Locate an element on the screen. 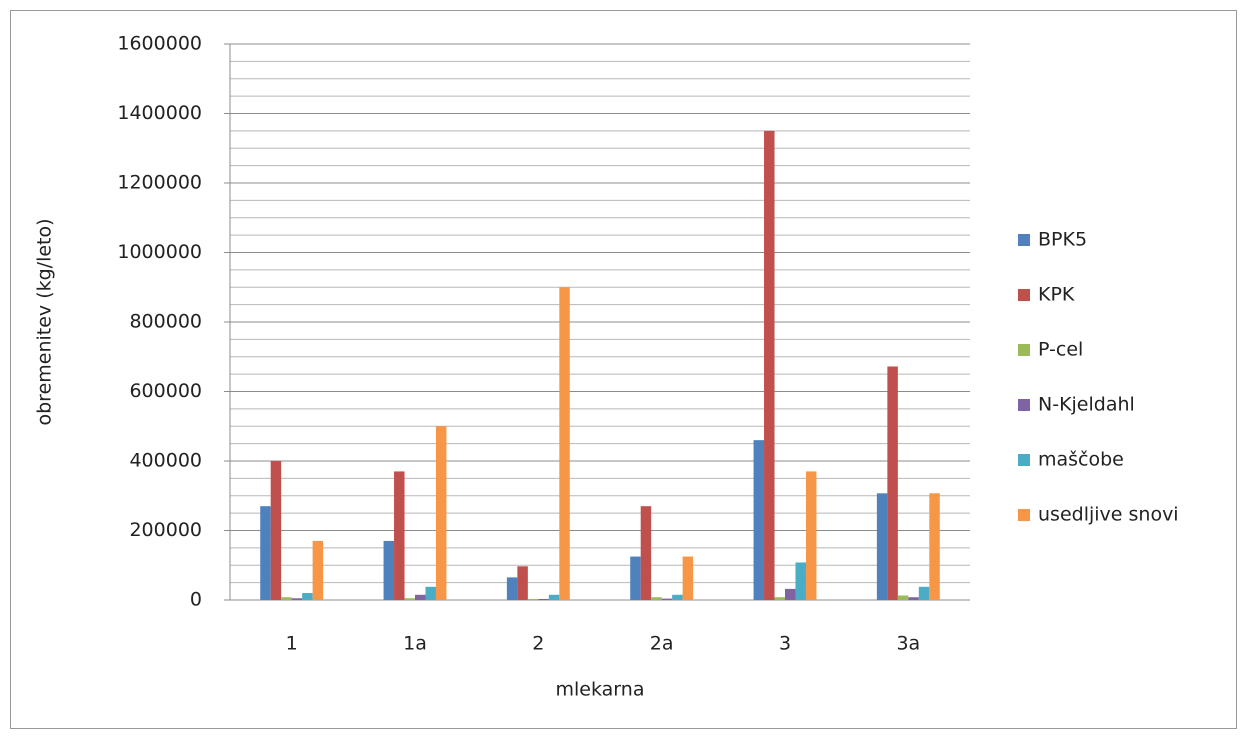  legend-label: maščobe is located at coordinates (1081, 460).